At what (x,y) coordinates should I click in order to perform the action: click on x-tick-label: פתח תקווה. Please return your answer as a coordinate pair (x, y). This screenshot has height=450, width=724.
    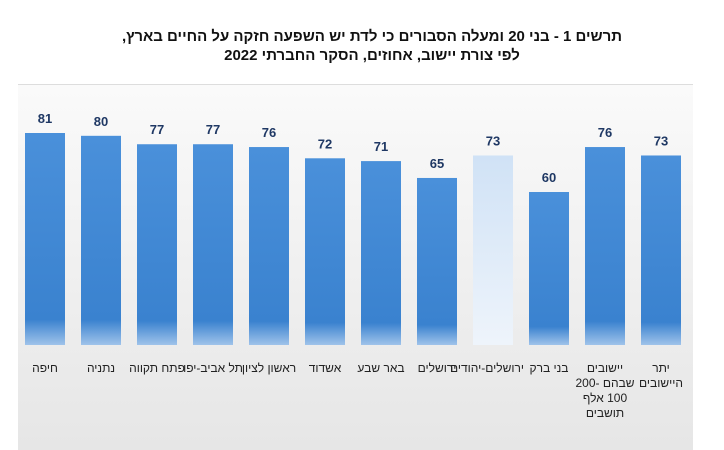
    Looking at the image, I should click on (157, 368).